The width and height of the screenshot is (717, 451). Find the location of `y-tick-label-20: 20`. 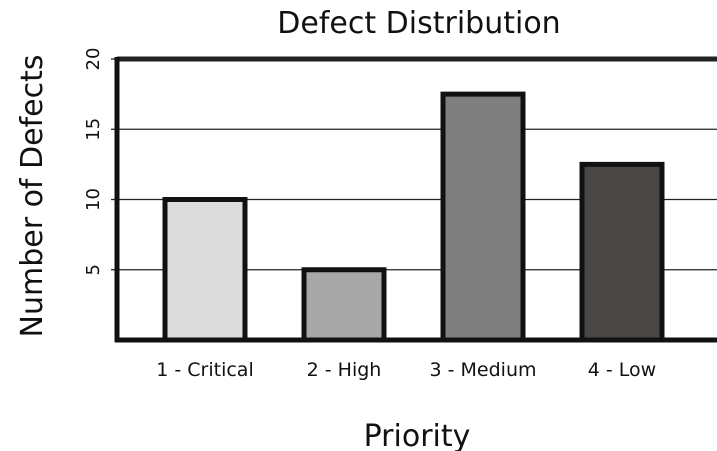

y-tick-label-20: 20 is located at coordinates (93, 59).